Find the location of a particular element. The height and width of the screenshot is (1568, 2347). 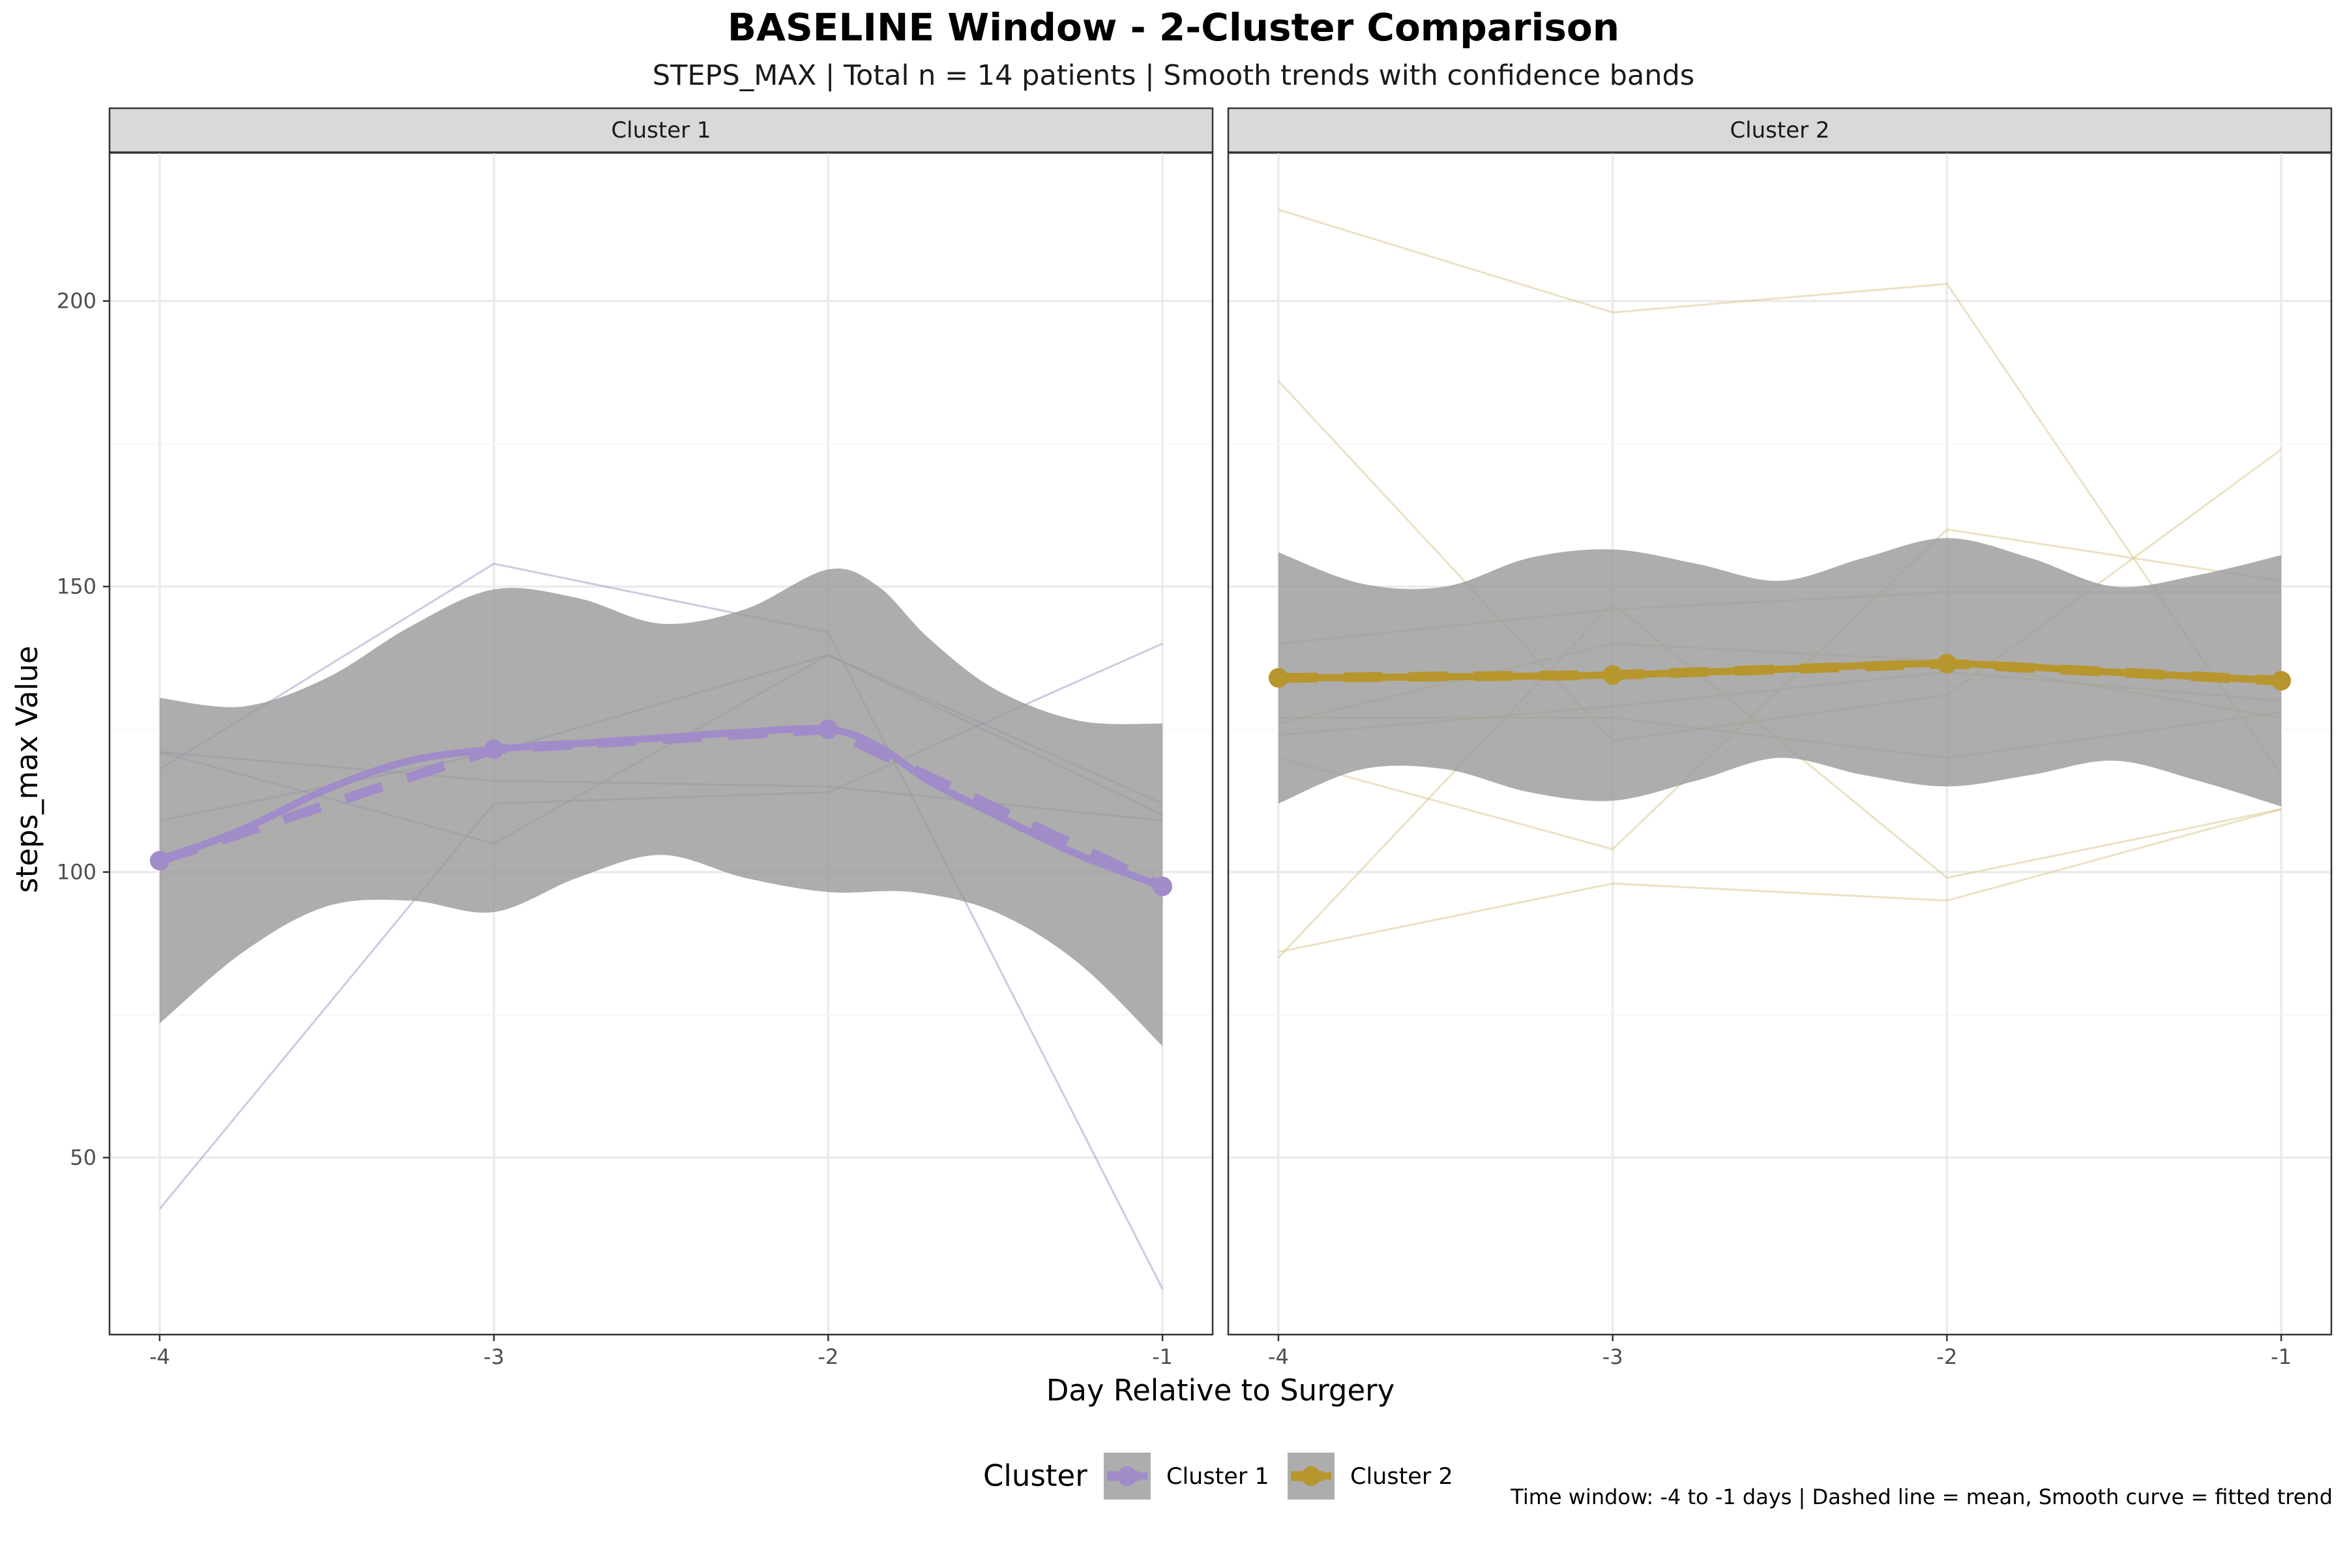

panel-strip-label: Cluster 1 is located at coordinates (661, 130).